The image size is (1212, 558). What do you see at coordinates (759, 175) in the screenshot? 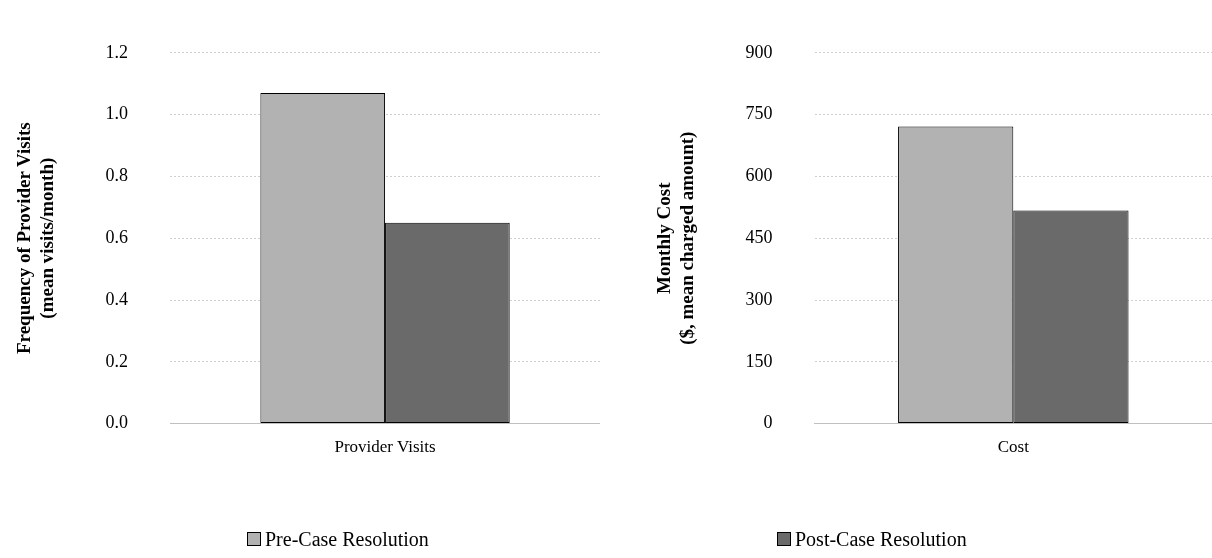
I see `y-tick-label: 600` at bounding box center [759, 175].